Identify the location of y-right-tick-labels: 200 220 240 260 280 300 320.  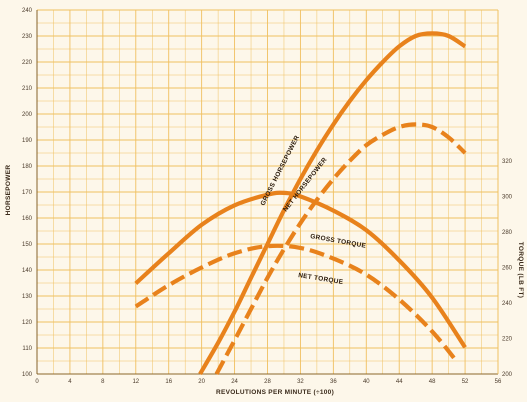
(507, 268).